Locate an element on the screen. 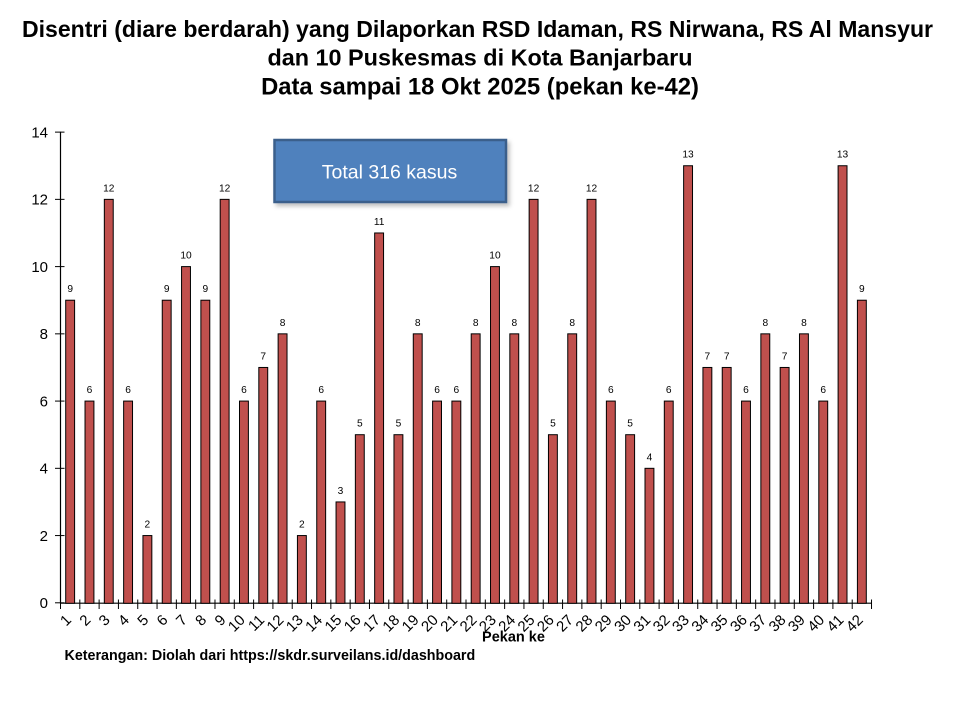  svg-text: 11 is located at coordinates (379, 222).